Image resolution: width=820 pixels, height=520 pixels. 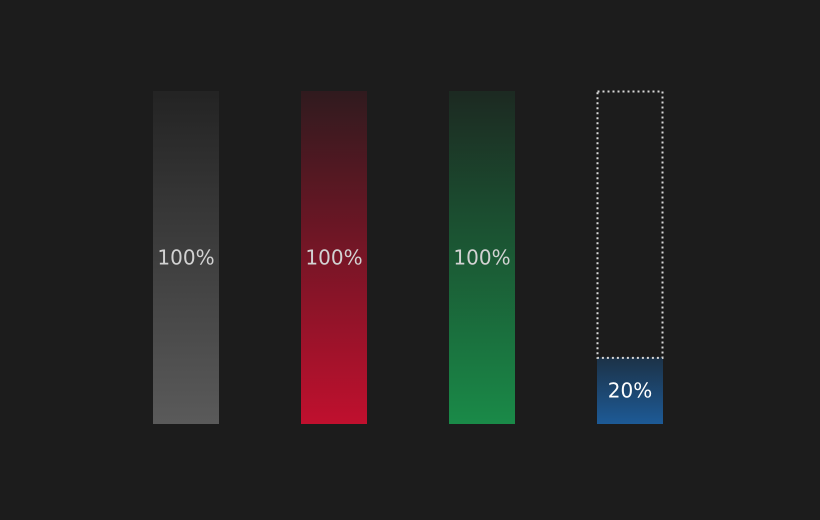 I want to click on bar-2-label: 100%, so click(x=333, y=258).